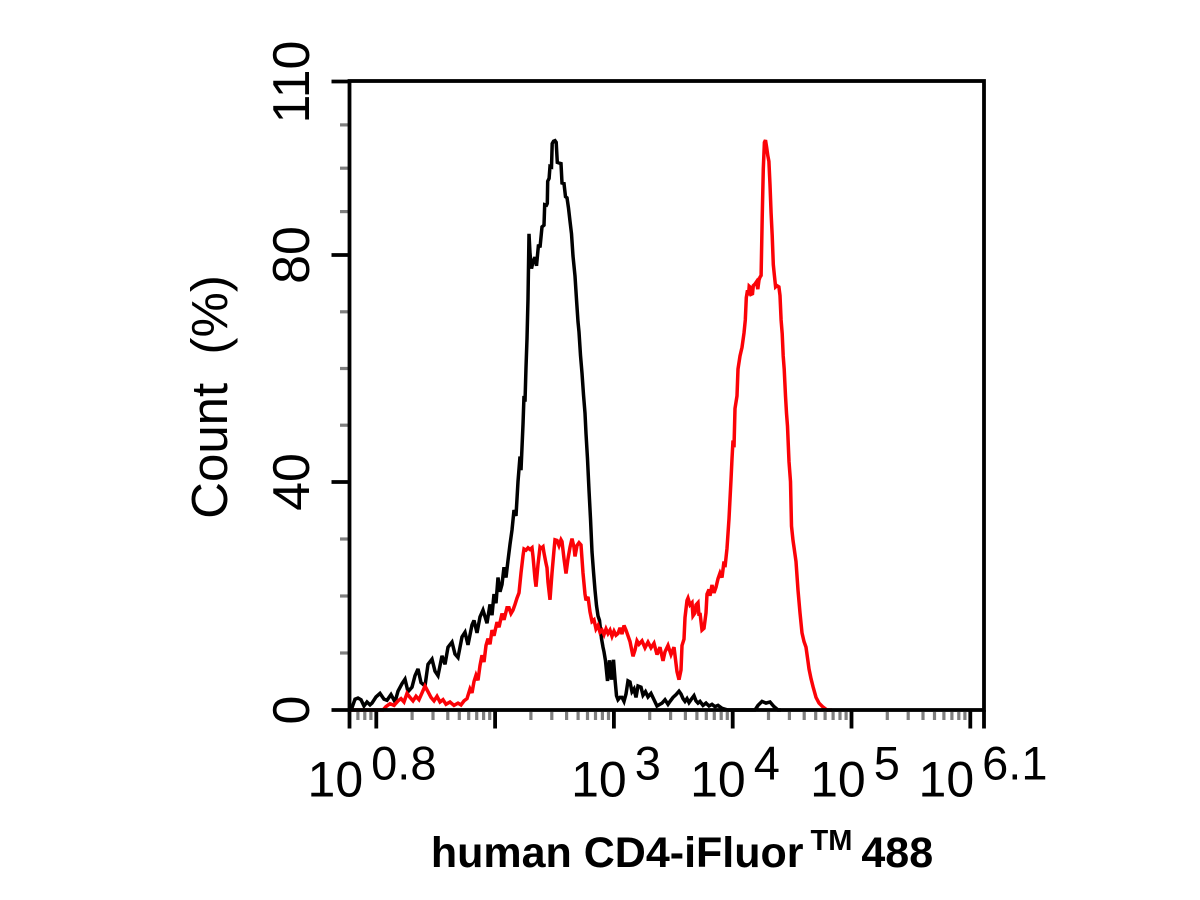  What do you see at coordinates (292, 82) in the screenshot?
I see `svg-text: 110` at bounding box center [292, 82].